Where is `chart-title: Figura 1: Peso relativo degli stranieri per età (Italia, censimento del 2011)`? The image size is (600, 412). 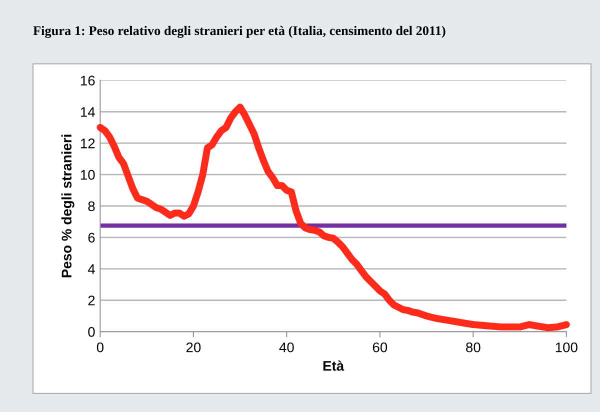 chart-title: Figura 1: Peso relativo degli stranieri per età (Italia, censimento del 2011) is located at coordinates (239, 32).